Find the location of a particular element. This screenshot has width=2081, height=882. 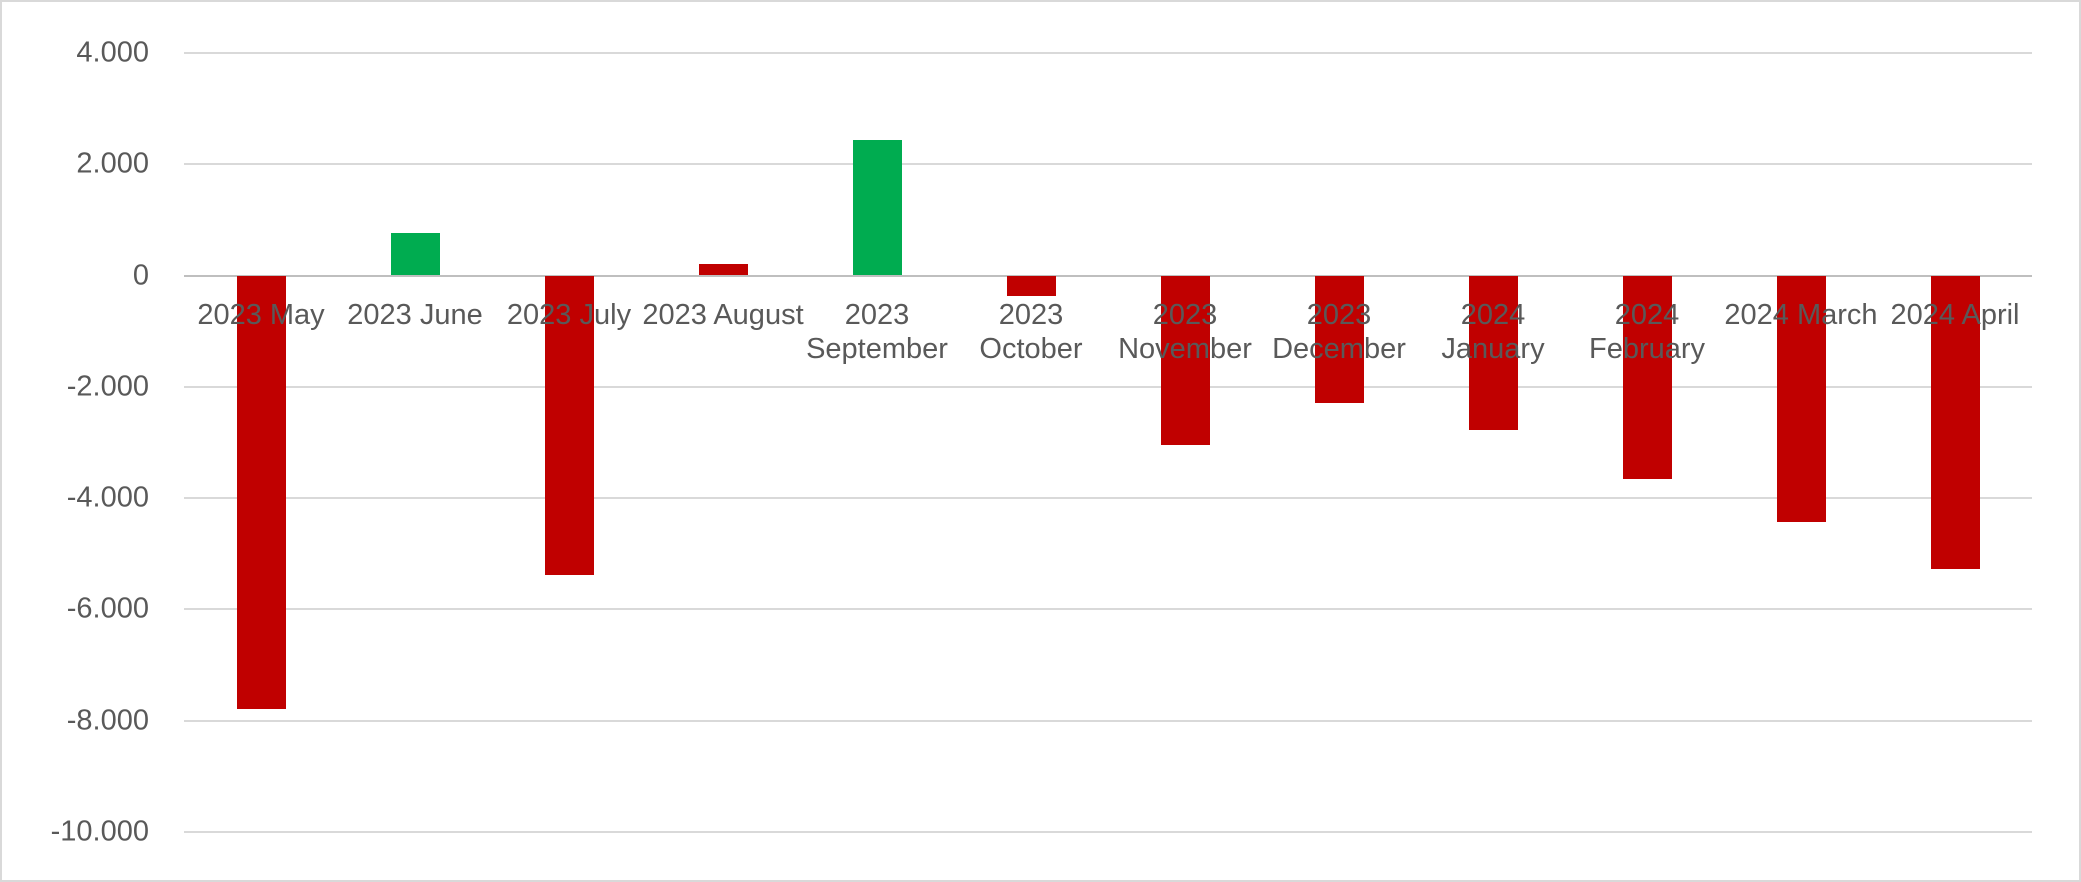

y-axis-tick-label: -8.000 is located at coordinates (107, 720).